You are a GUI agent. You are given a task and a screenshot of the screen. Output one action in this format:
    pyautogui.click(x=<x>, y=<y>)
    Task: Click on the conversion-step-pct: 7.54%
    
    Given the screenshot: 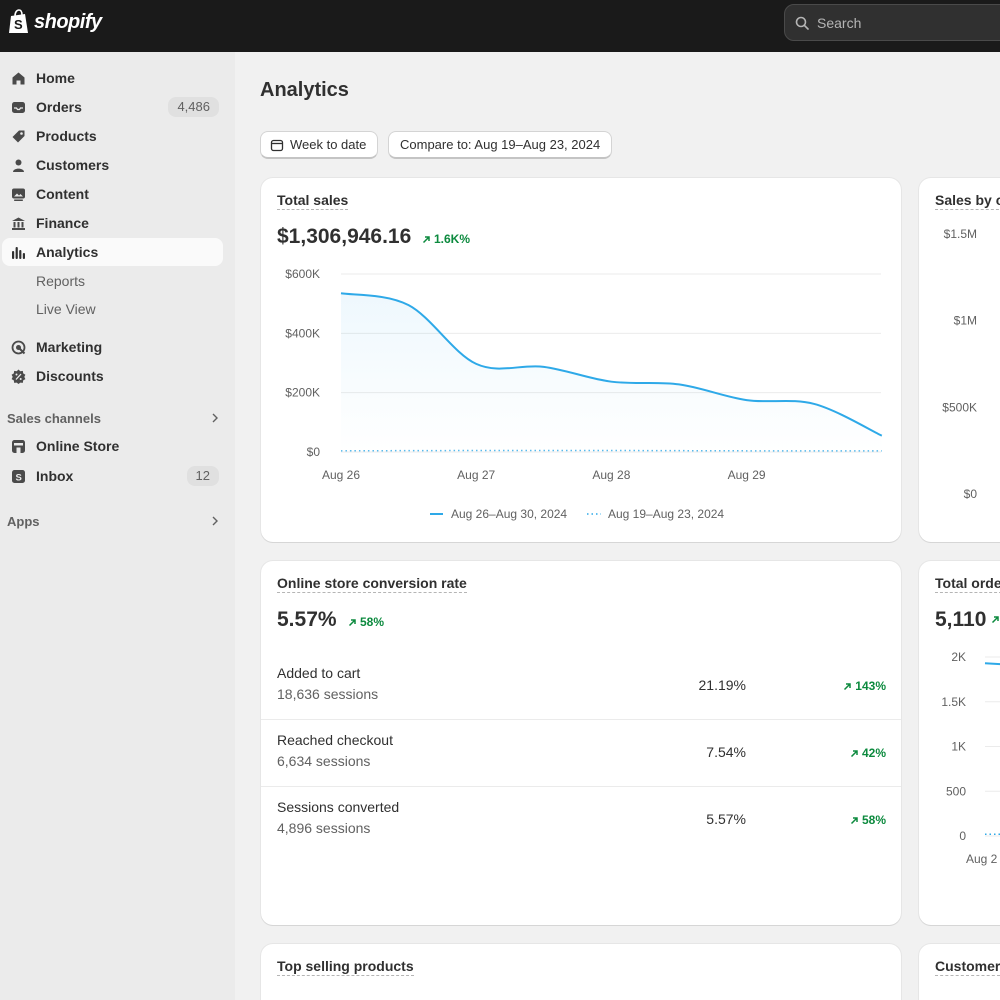 What is the action you would take?
    pyautogui.click(x=726, y=752)
    